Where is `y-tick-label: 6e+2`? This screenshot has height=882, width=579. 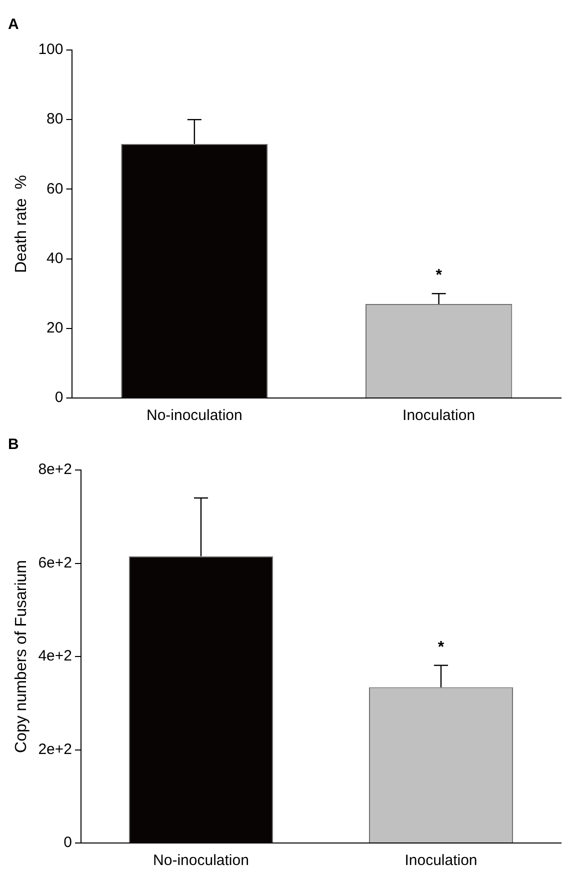 y-tick-label: 6e+2 is located at coordinates (55, 563).